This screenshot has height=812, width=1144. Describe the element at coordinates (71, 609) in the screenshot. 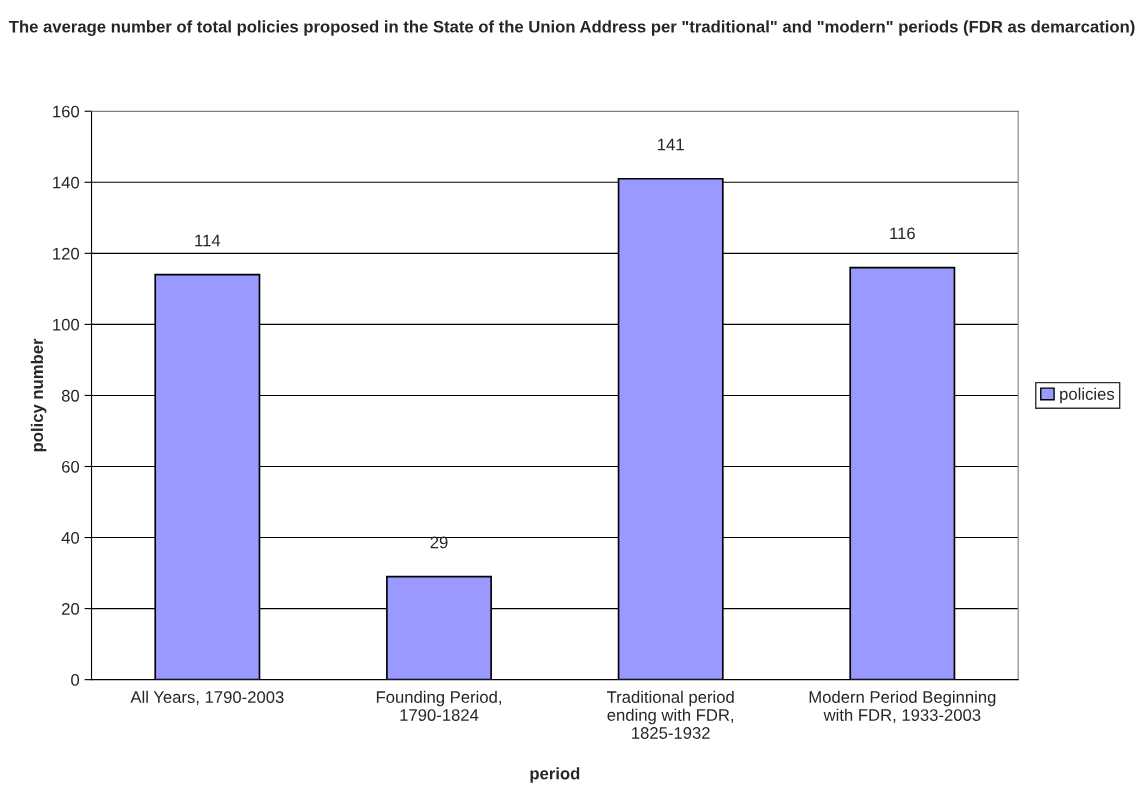

I see `y-tick-label: 20` at that location.